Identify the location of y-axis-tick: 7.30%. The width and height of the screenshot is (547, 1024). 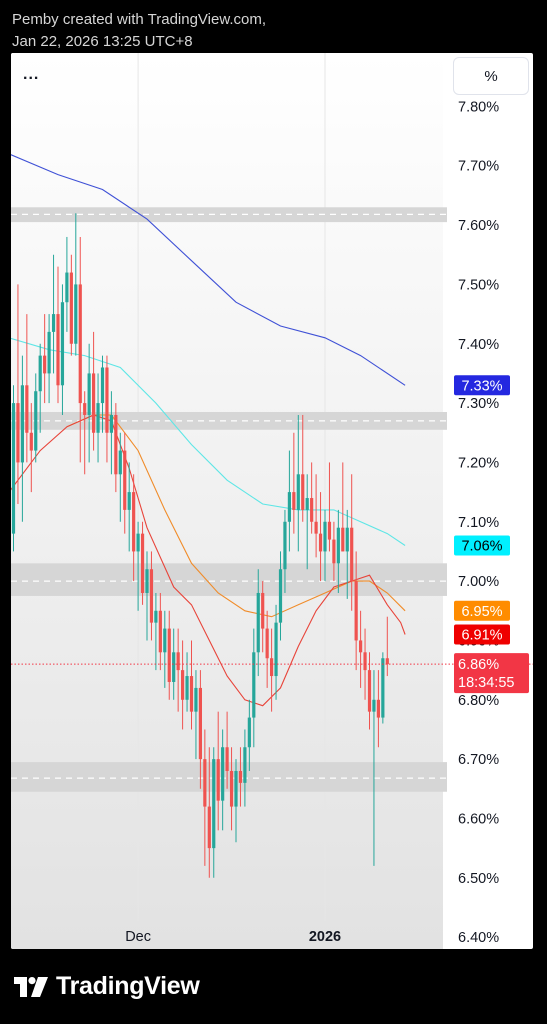
(478, 404).